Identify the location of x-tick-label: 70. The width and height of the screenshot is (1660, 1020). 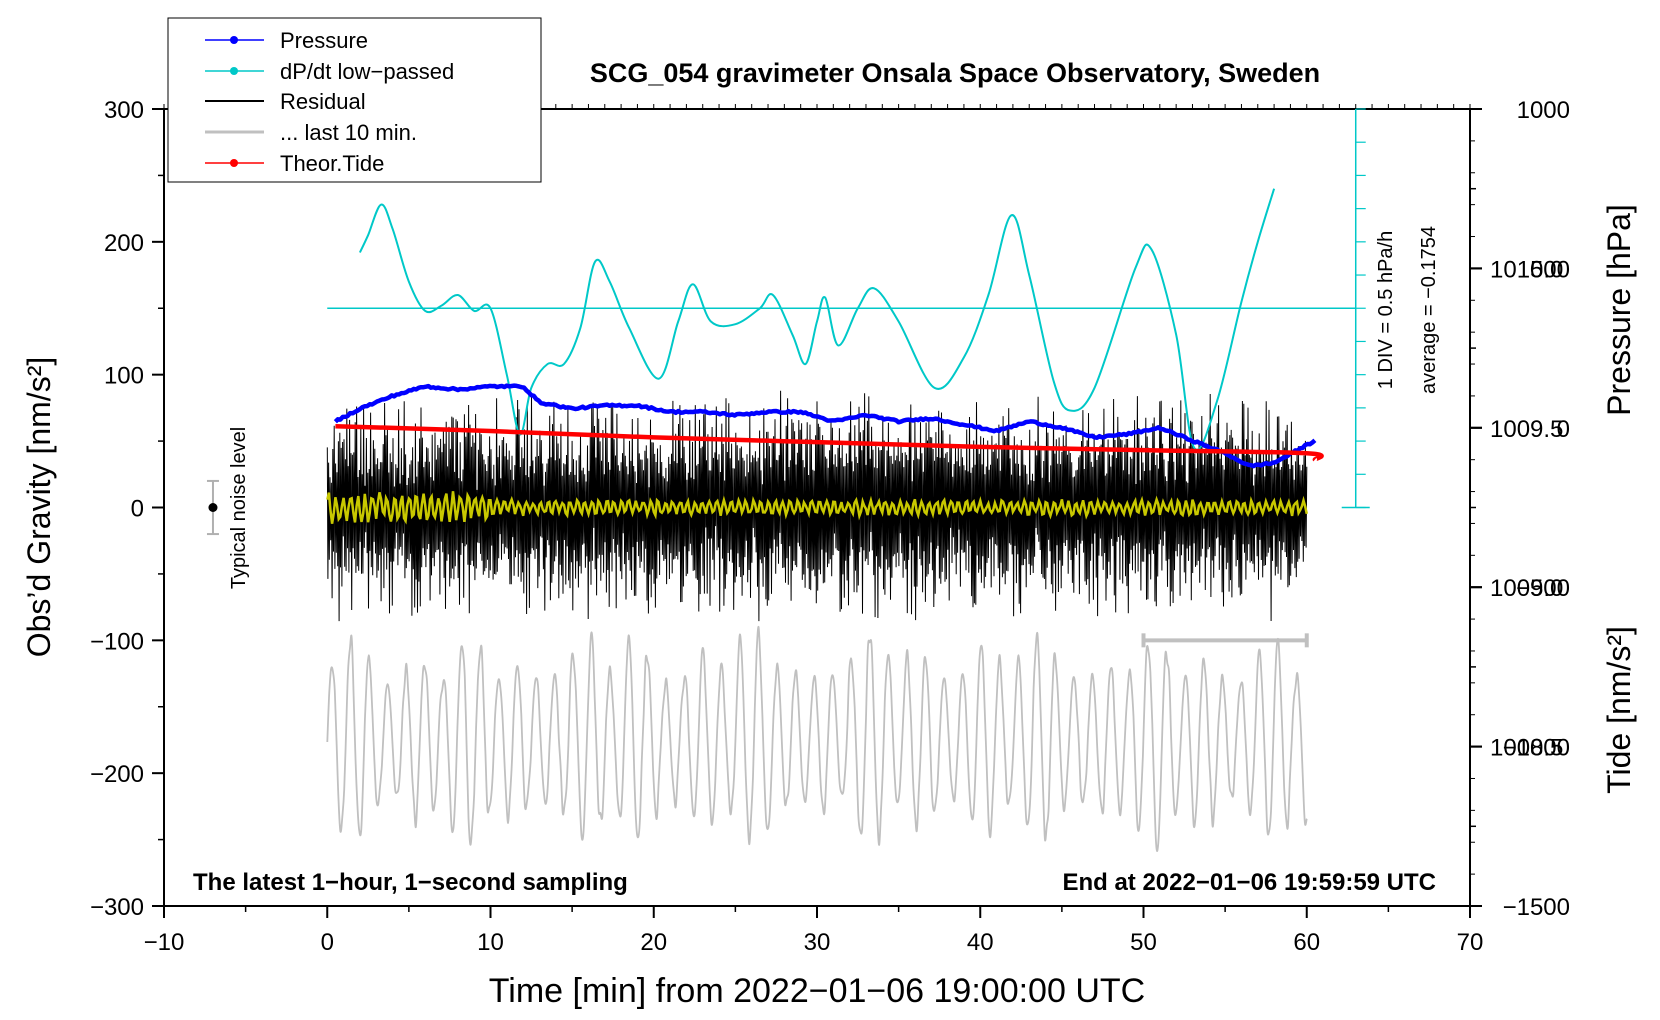
(1470, 942).